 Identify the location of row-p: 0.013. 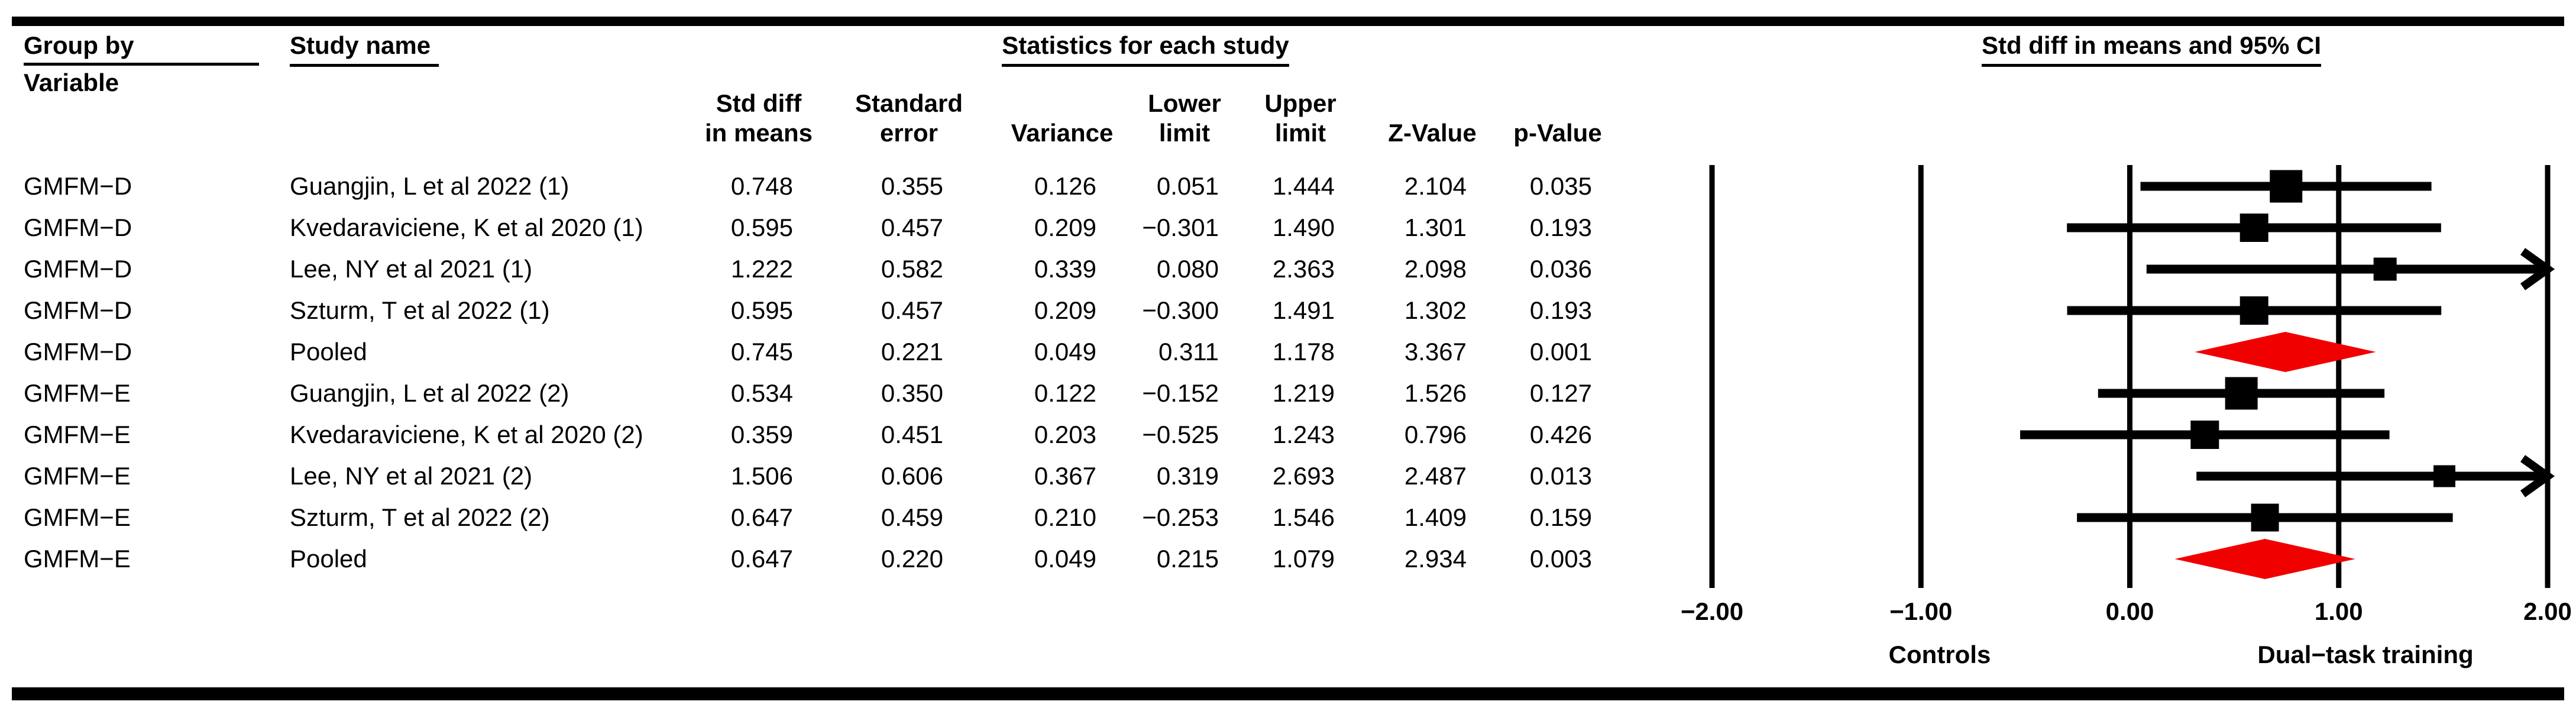
(1561, 476).